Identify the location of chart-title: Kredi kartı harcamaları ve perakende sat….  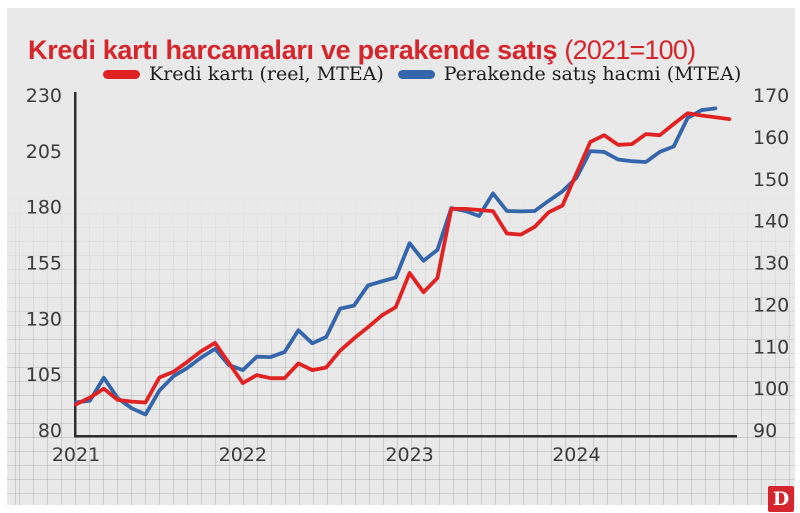
(408, 50).